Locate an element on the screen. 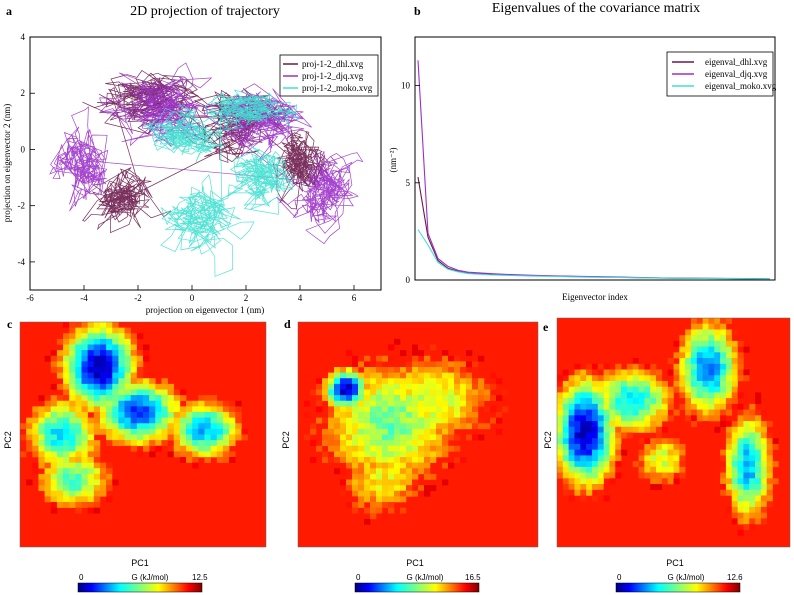 Image resolution: width=794 pixels, height=595 pixels. chart-a-x-ticks: -6 -4 -2 0 2 4 6 is located at coordinates (191, 294).